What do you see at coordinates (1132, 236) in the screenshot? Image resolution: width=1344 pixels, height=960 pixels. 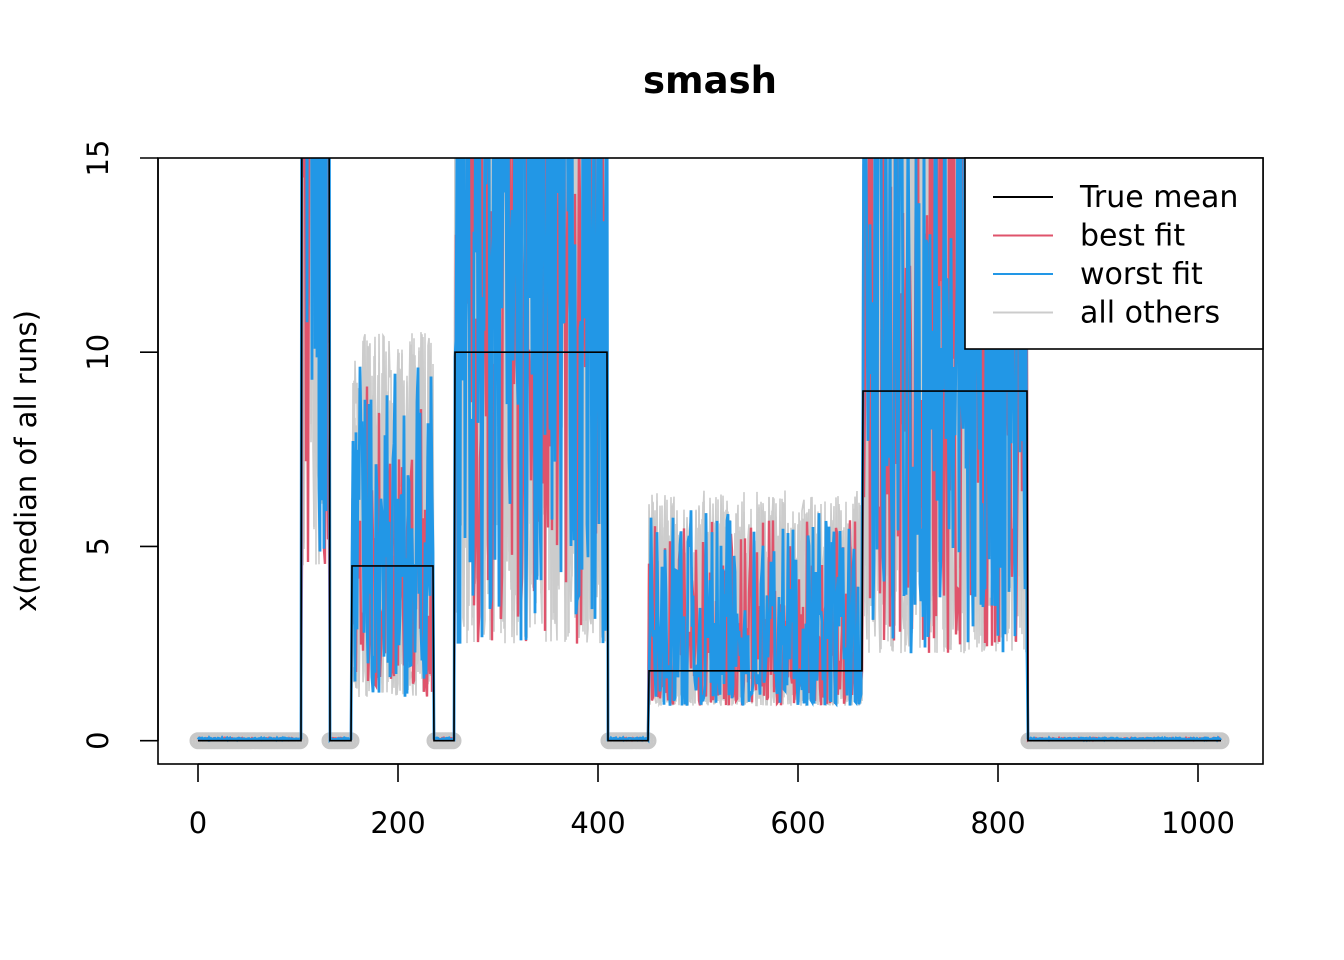 I see `legend-entry: best fit` at bounding box center [1132, 236].